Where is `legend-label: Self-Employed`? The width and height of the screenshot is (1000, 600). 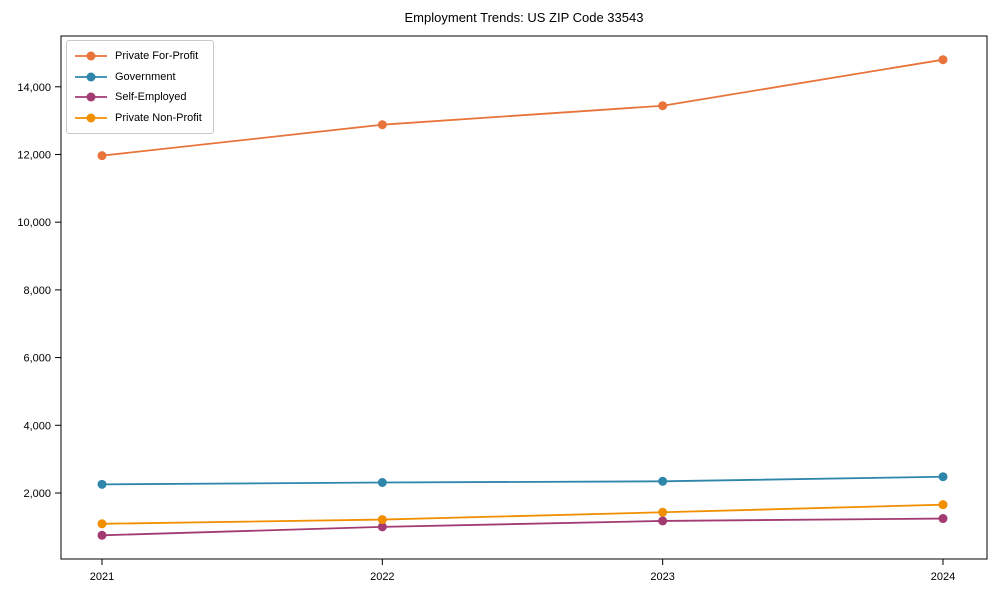 legend-label: Self-Employed is located at coordinates (151, 97).